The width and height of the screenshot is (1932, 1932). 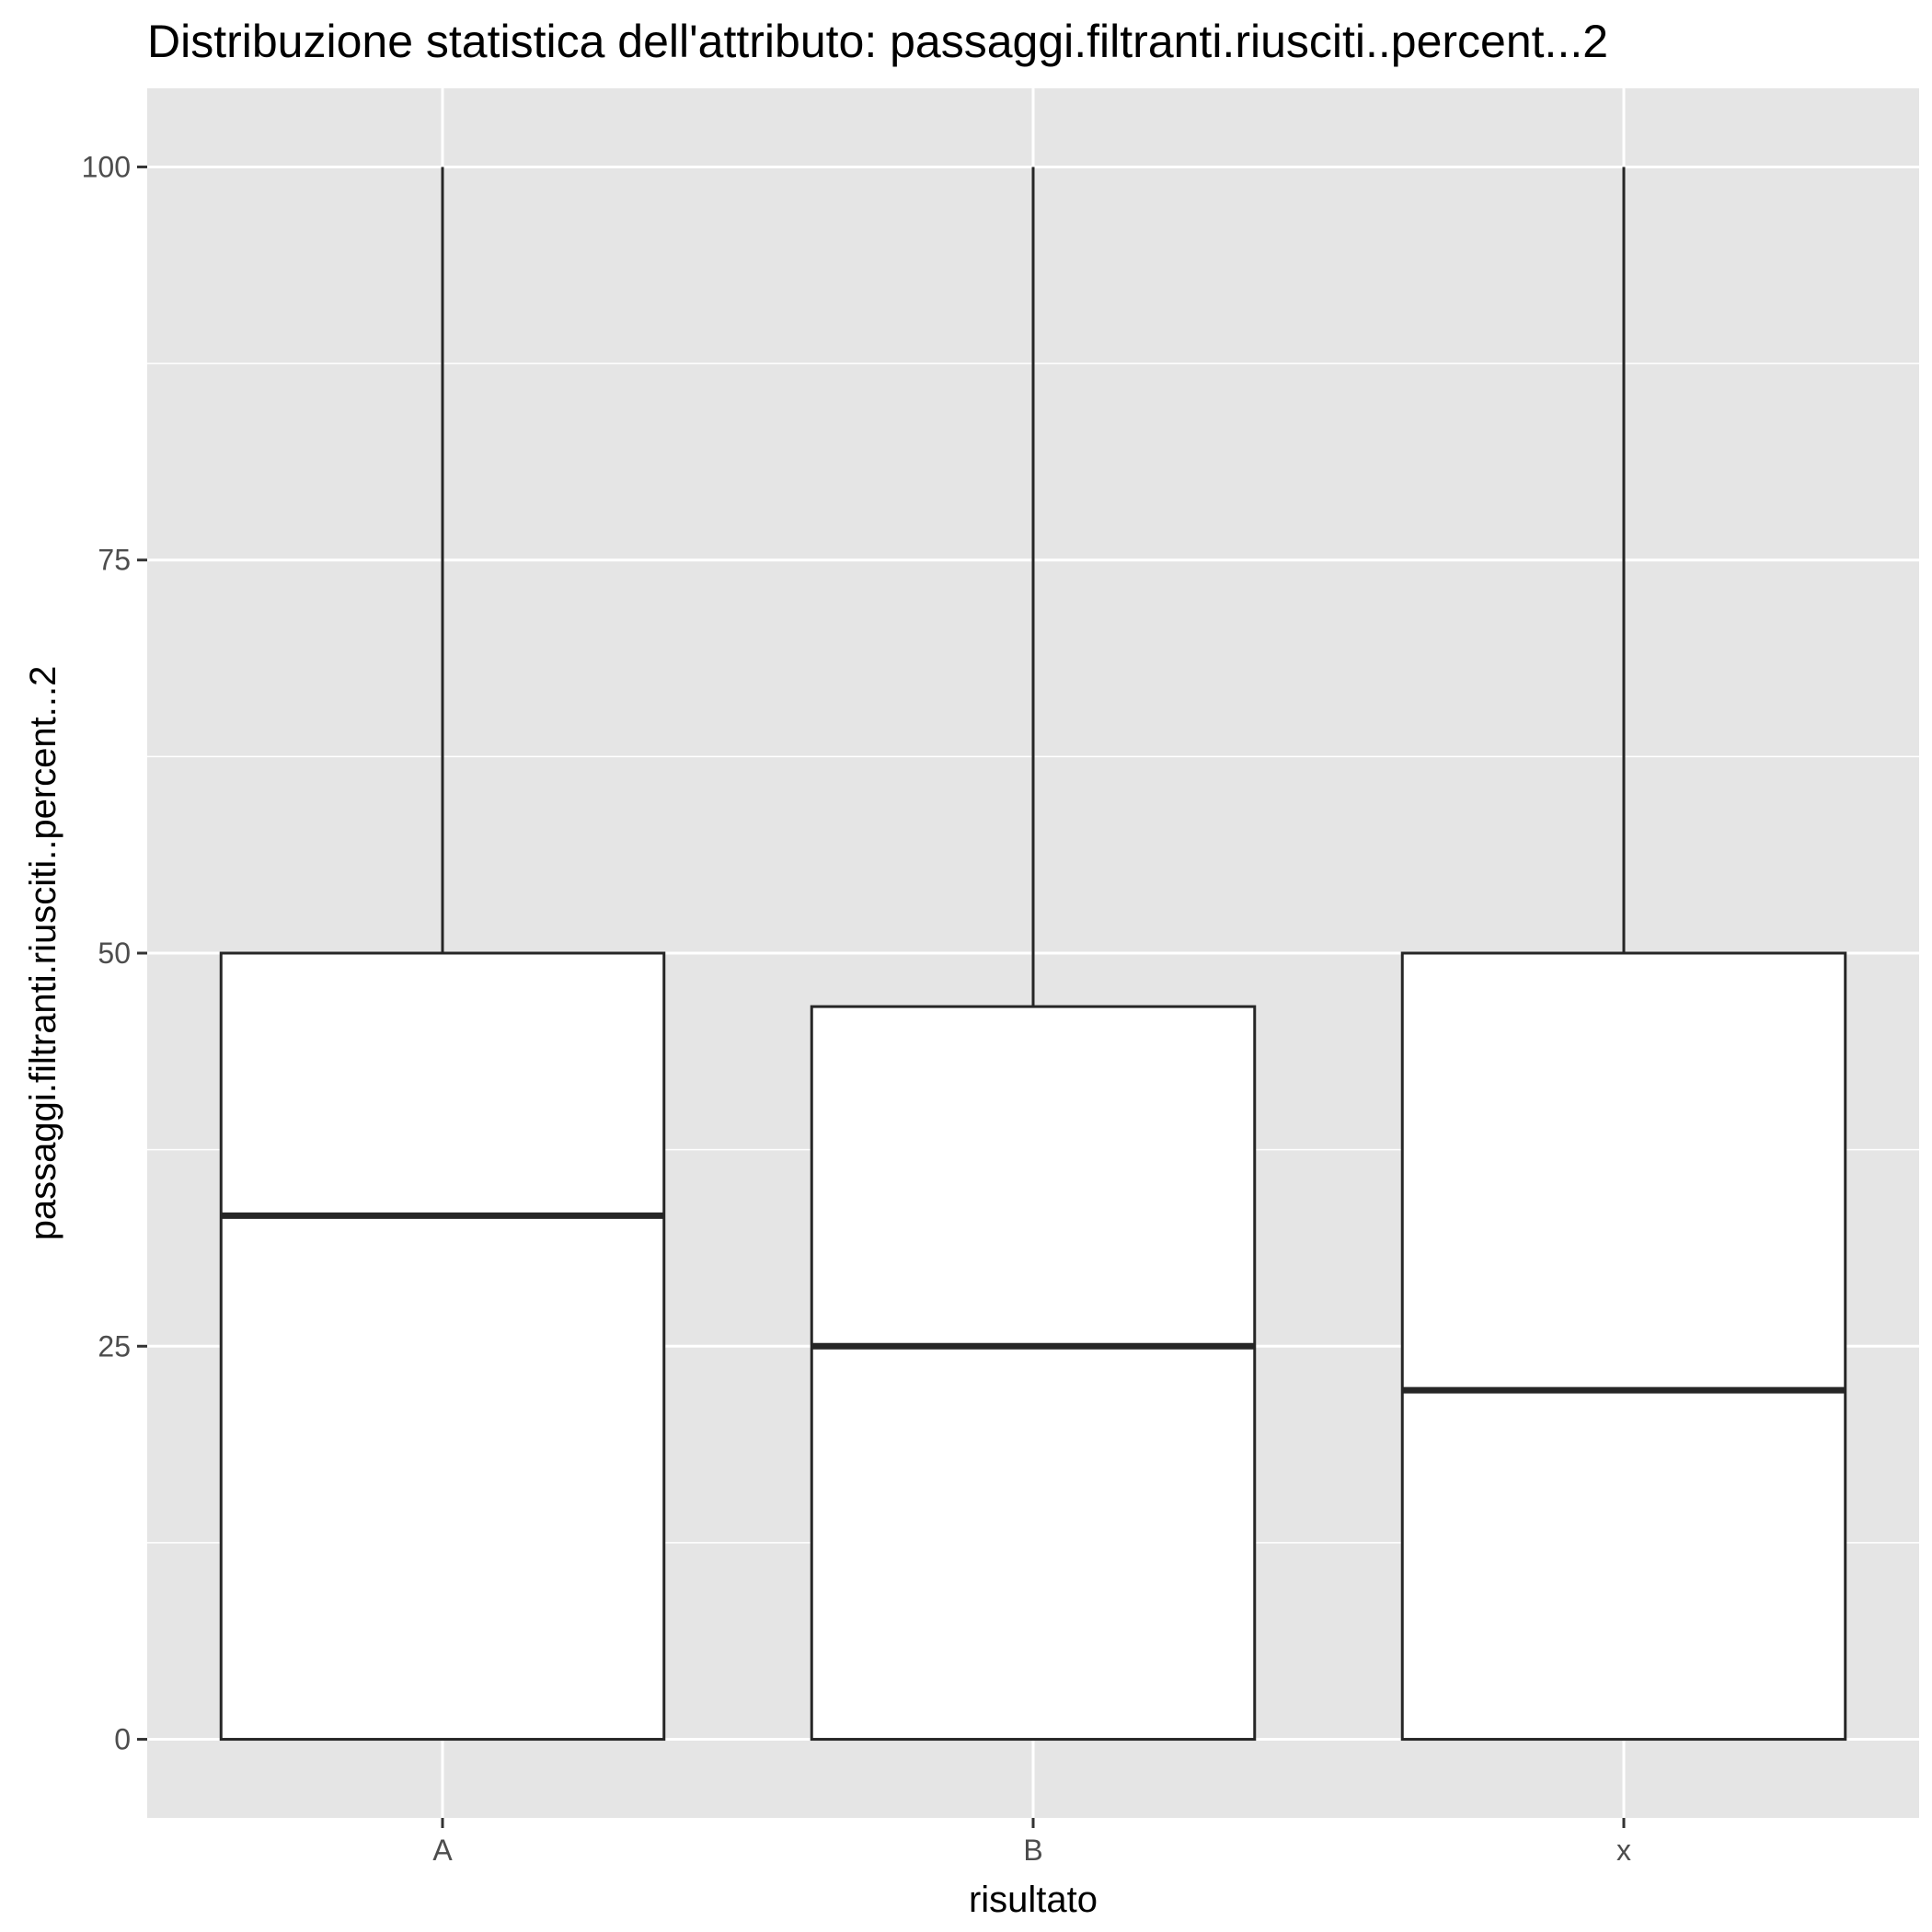 What do you see at coordinates (1623, 1850) in the screenshot?
I see `x-tick-label: x` at bounding box center [1623, 1850].